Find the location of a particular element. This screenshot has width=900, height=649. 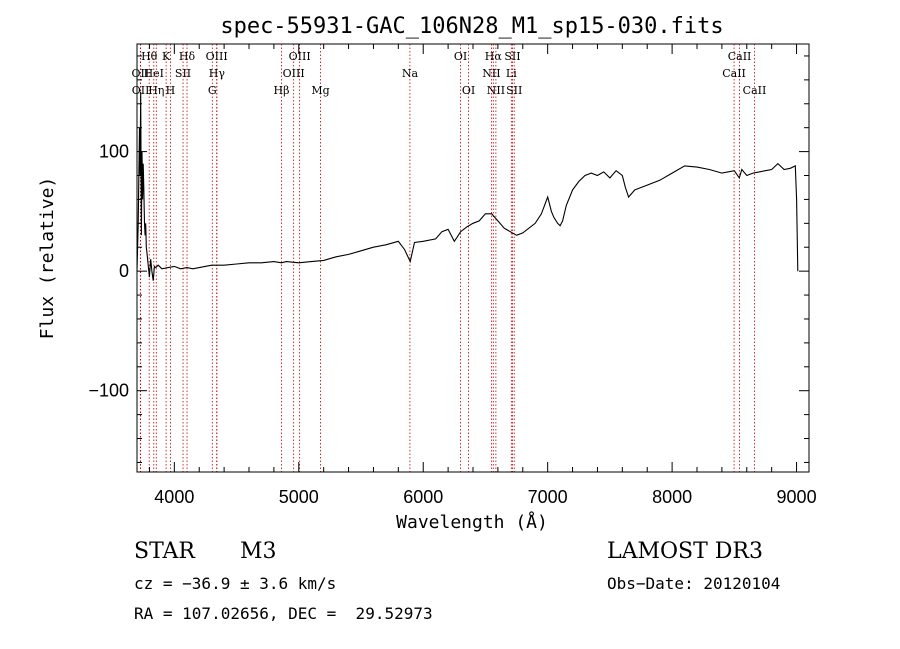

object-subclass: M3 is located at coordinates (258, 551).